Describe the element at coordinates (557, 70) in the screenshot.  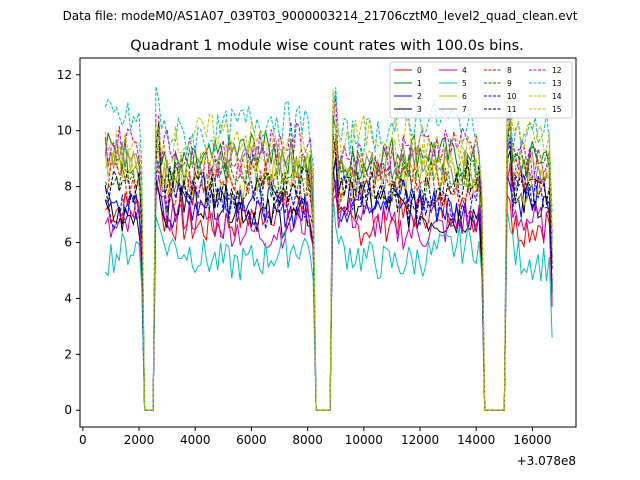
I see `legend-label-12: 12` at that location.